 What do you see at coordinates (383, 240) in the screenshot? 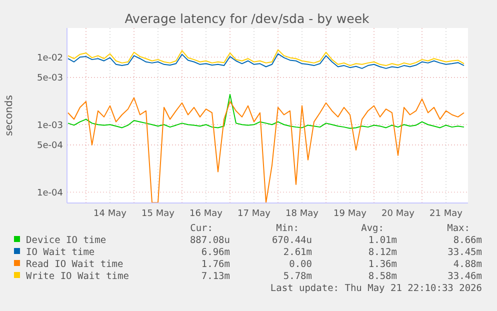
I see `text: 1.01m` at bounding box center [383, 240].